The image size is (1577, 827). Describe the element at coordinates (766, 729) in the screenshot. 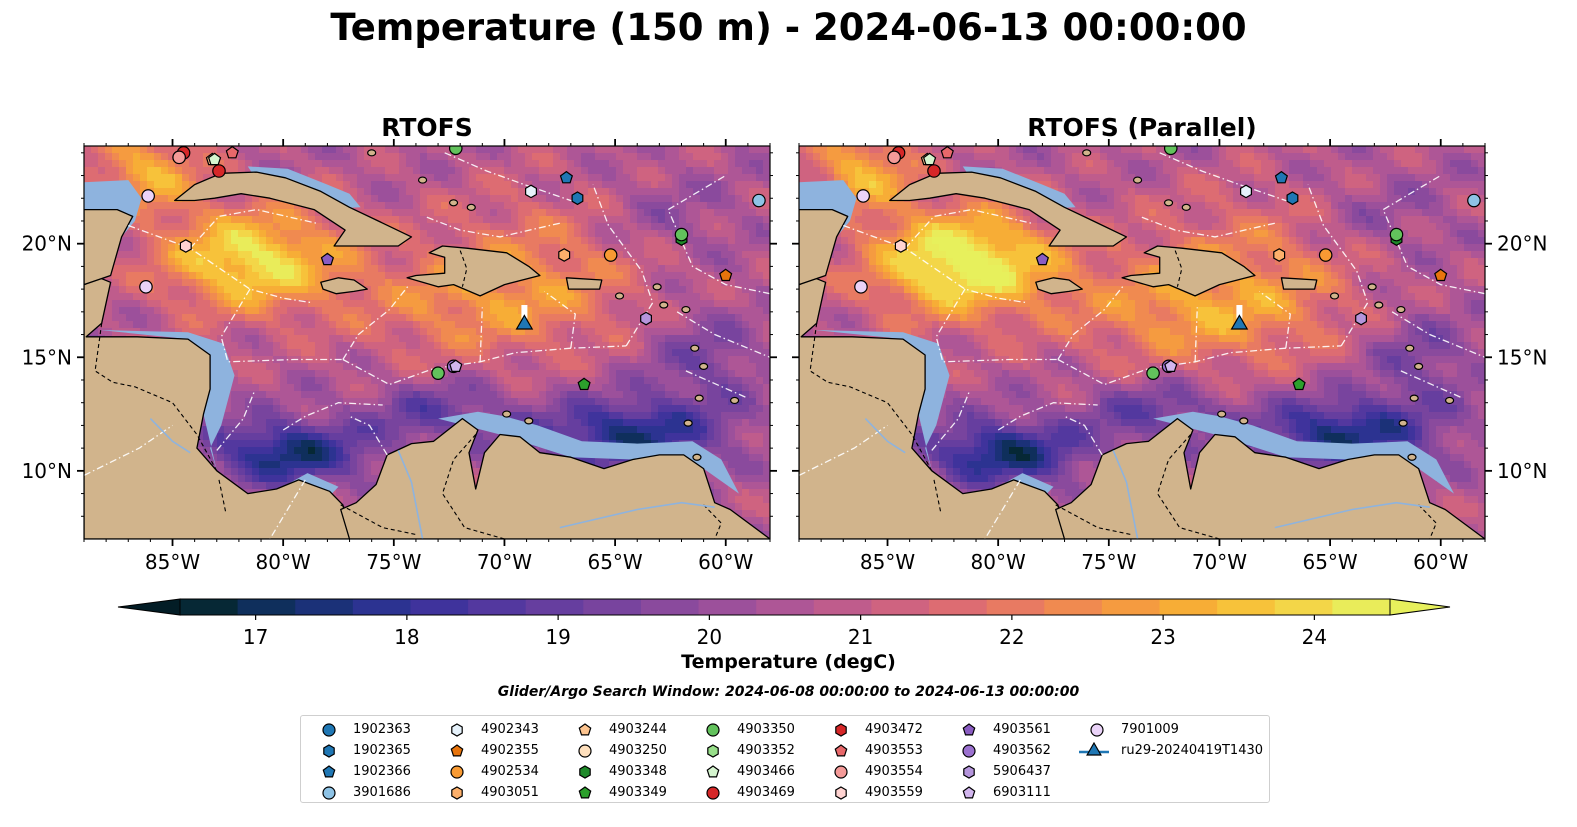

I see `legend-label: 4903350` at that location.